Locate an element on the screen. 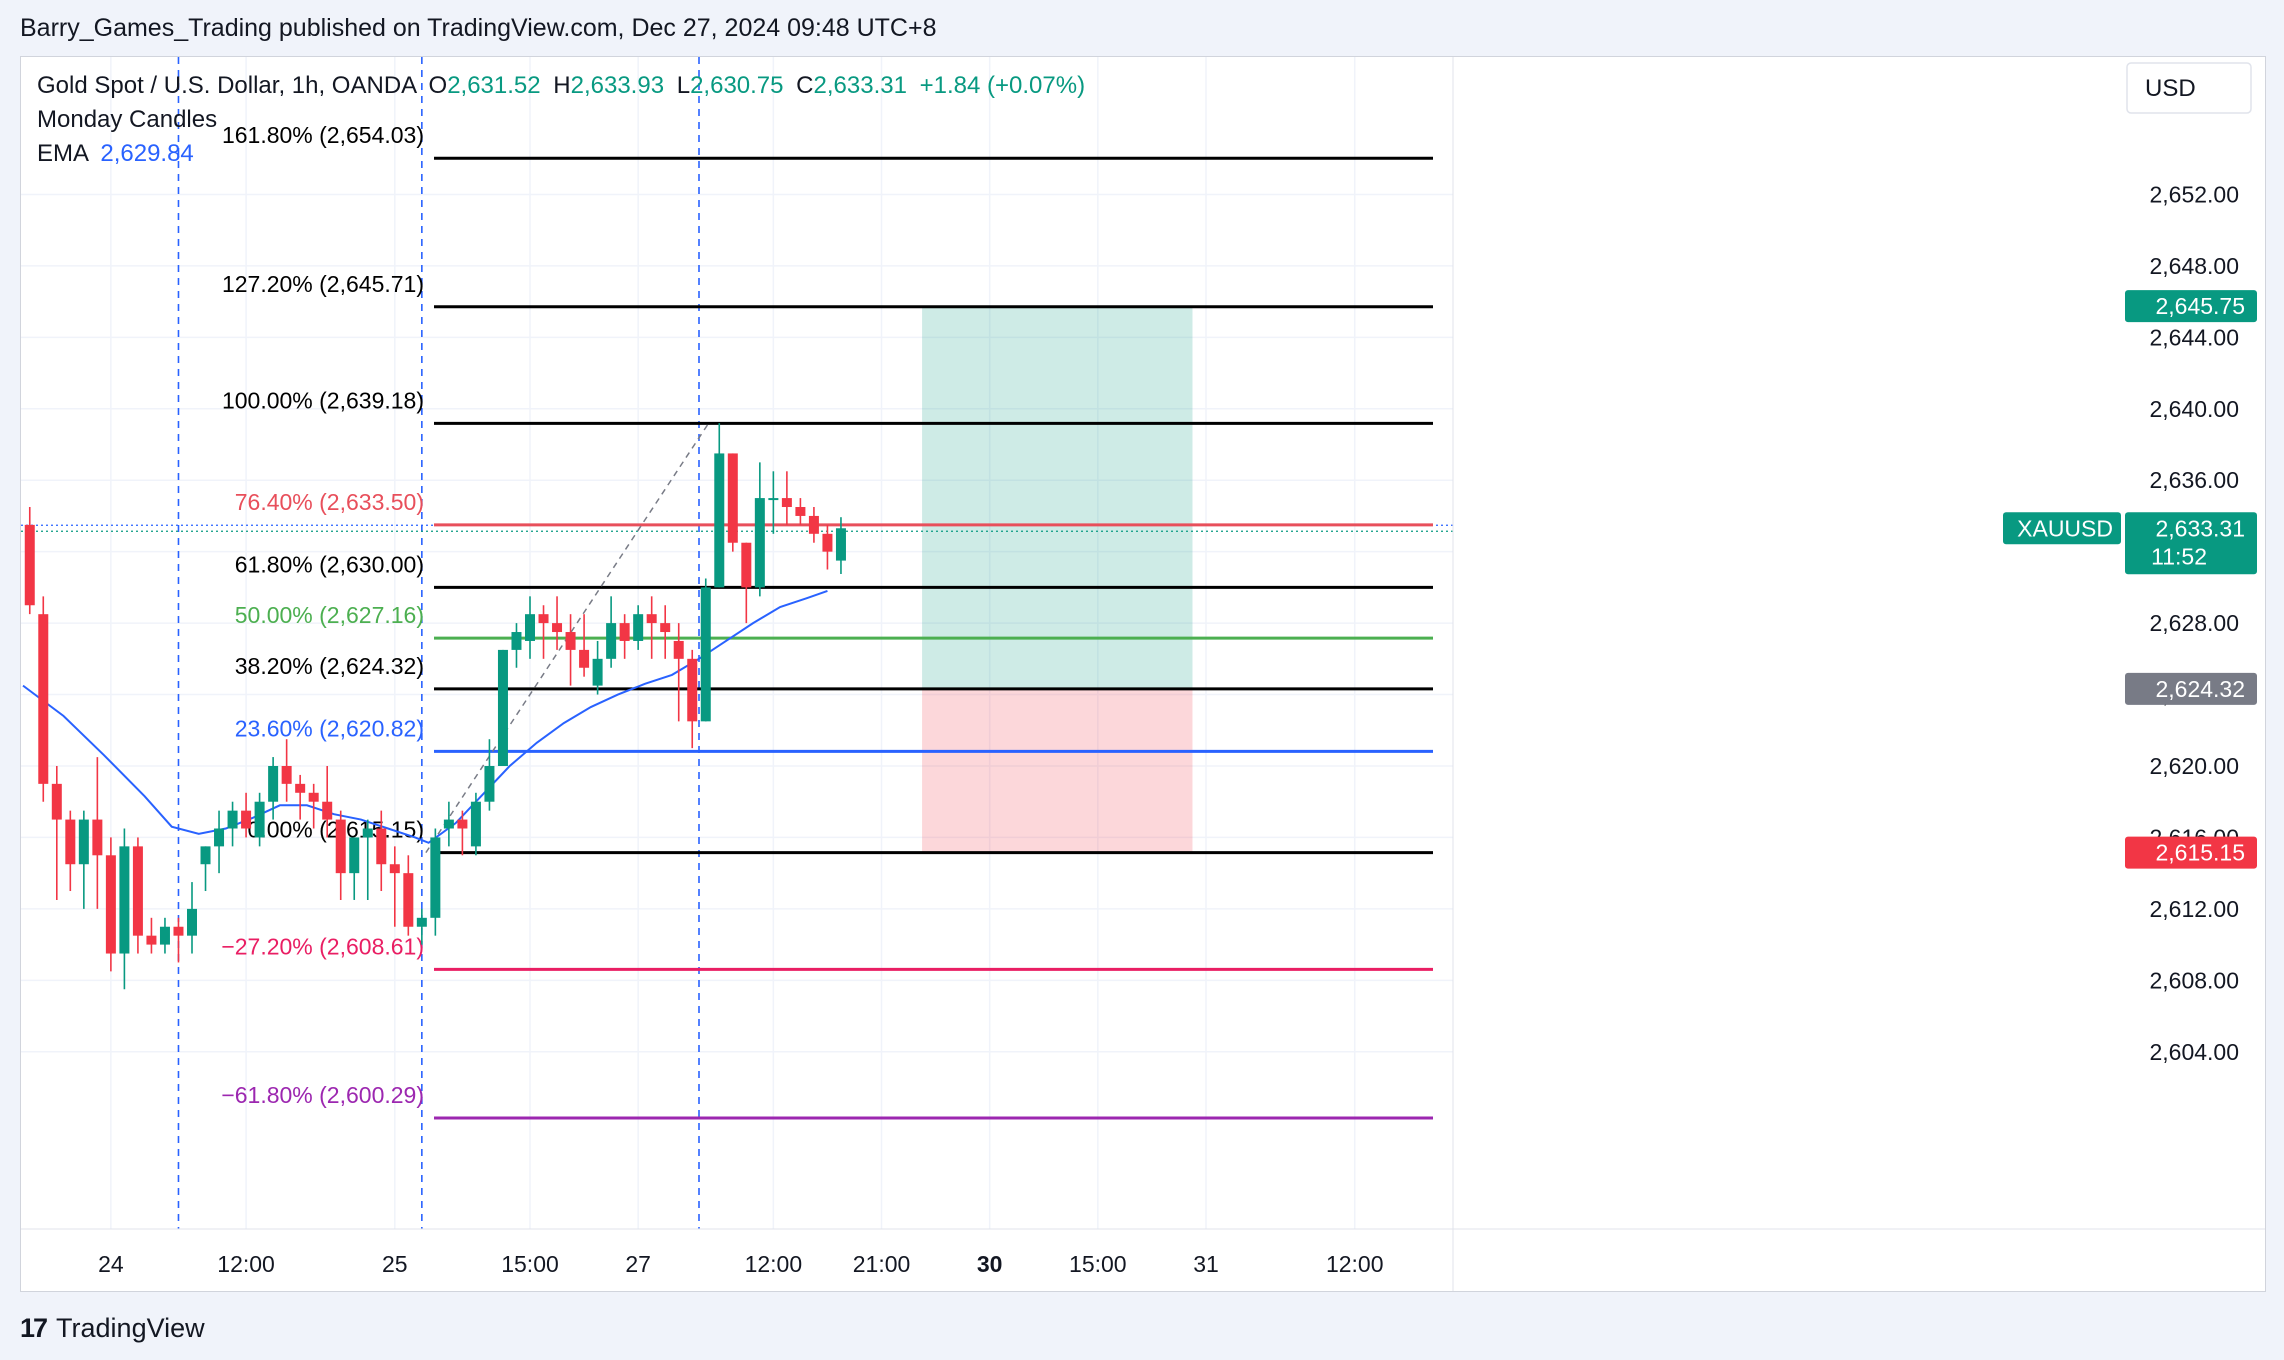  time-tick-label: 27 is located at coordinates (638, 1264).